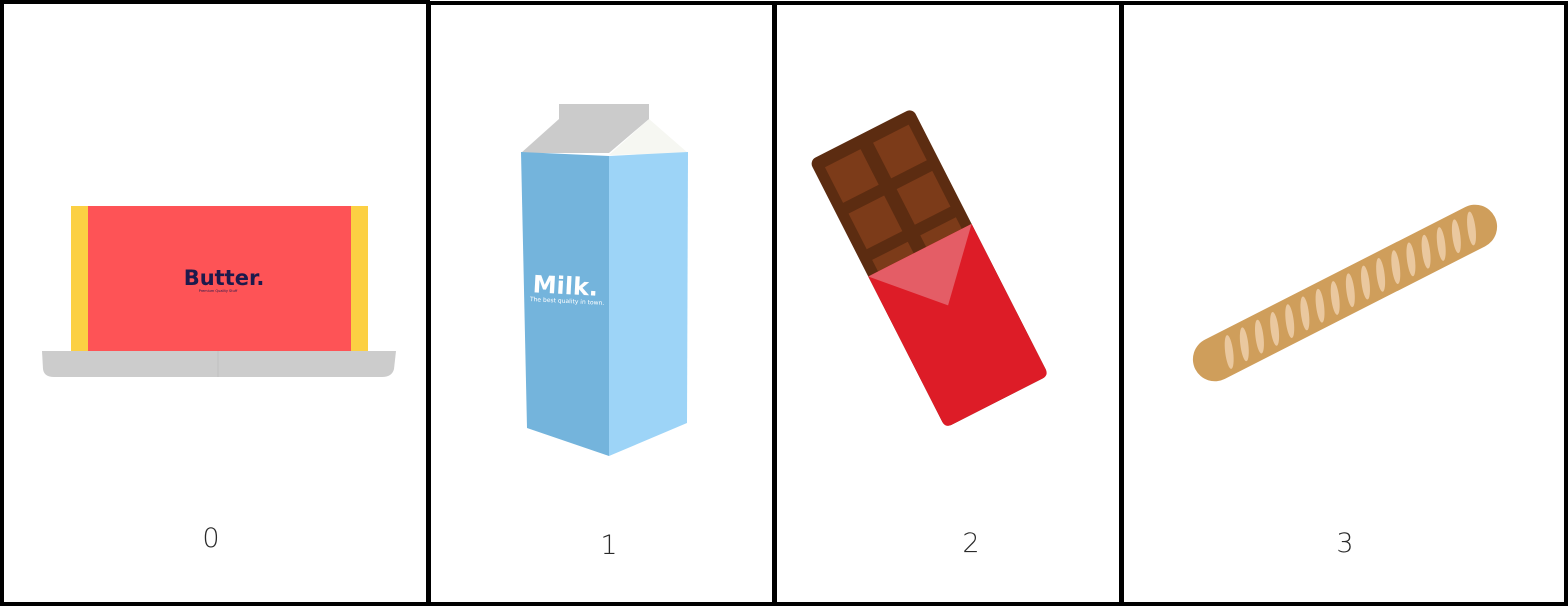 This screenshot has height=606, width=1568. What do you see at coordinates (648, 137) in the screenshot?
I see `milk-carton-roof-right` at bounding box center [648, 137].